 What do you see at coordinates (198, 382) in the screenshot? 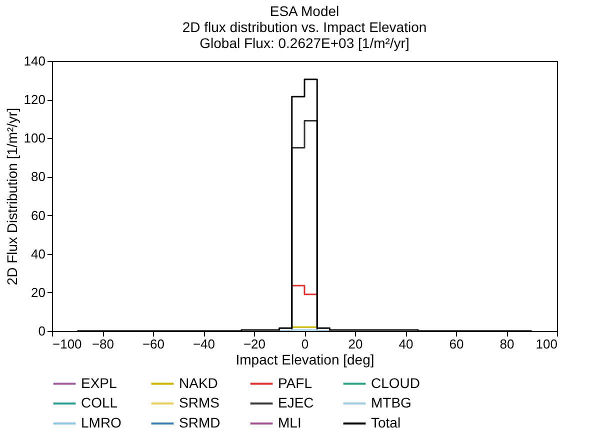
I see `legend-label: NAKD` at bounding box center [198, 382].